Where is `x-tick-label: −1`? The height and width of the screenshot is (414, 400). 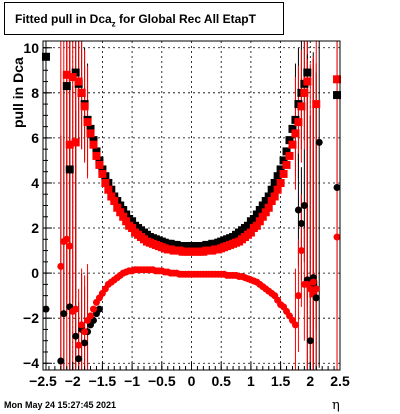 x-tick-label: −1 is located at coordinates (132, 381).